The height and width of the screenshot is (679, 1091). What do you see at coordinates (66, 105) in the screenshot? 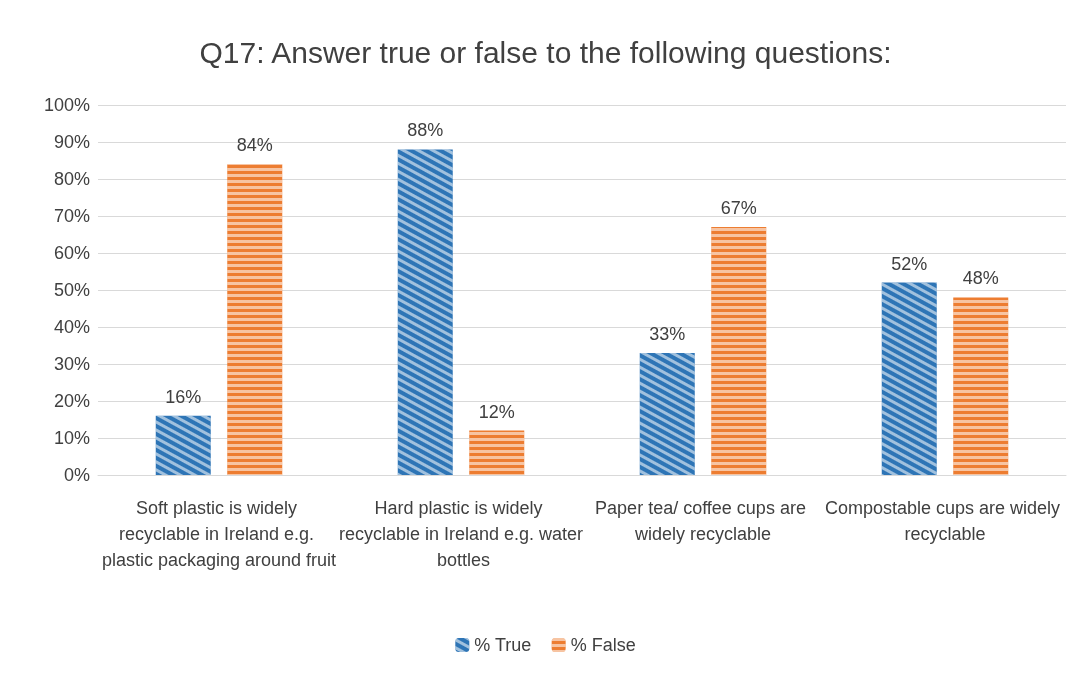
I see `y-tick-label: 100%` at bounding box center [66, 105].